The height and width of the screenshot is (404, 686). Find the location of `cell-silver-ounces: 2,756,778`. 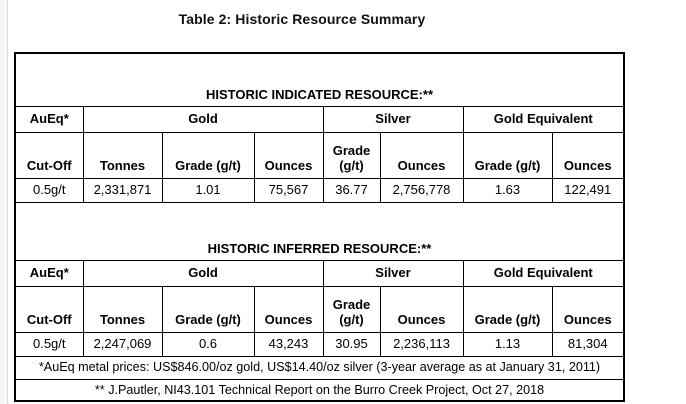

cell-silver-ounces: 2,756,778 is located at coordinates (421, 190).